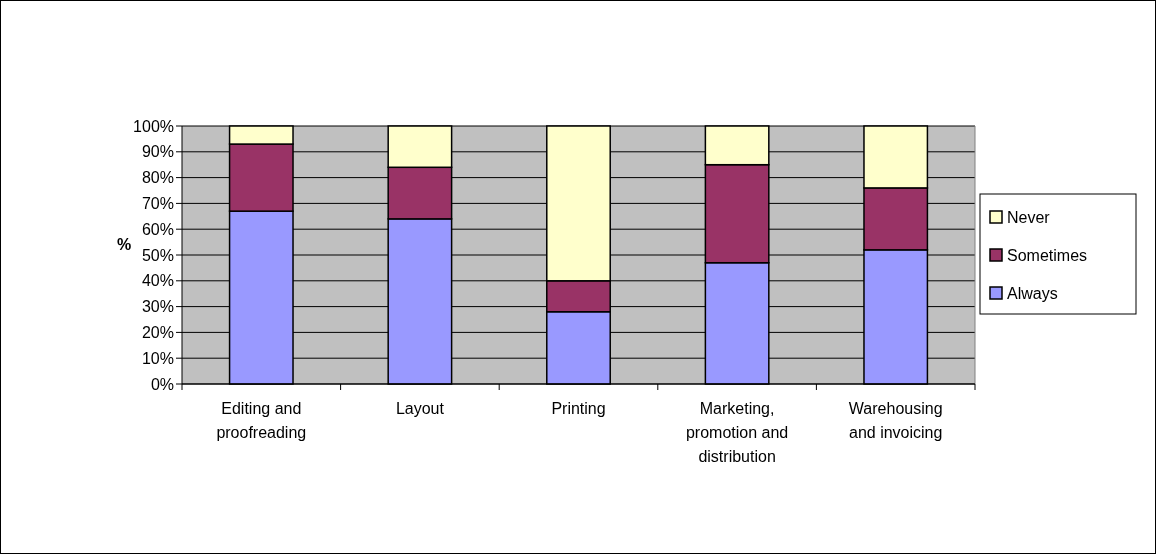  Describe the element at coordinates (1032, 293) in the screenshot. I see `legend-label: Always` at that location.